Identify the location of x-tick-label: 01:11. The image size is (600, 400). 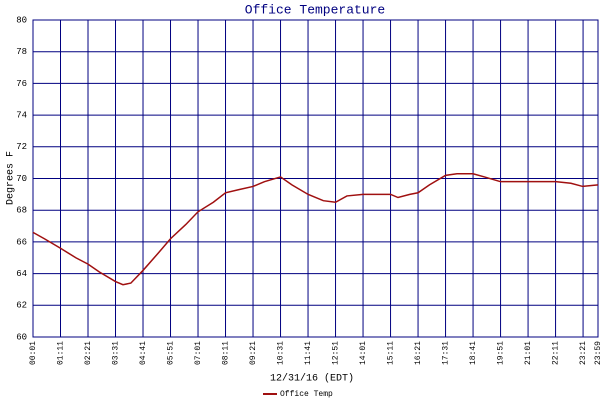
(61, 353).